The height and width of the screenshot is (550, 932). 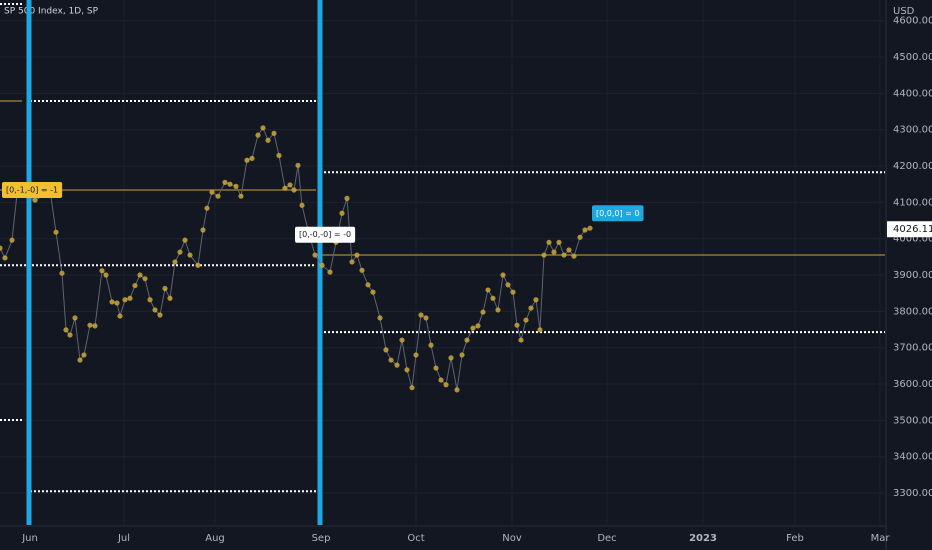 I want to click on y-tick-label: 3400.00, so click(x=912, y=457).